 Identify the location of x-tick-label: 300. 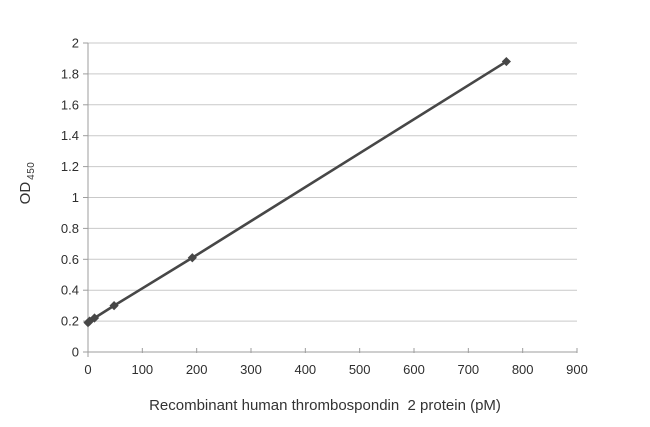
(251, 369).